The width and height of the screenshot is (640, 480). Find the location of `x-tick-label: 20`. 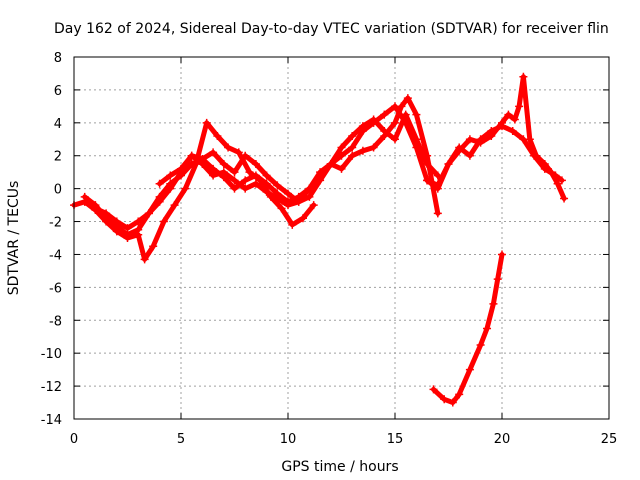

x-tick-label: 20 is located at coordinates (502, 439).